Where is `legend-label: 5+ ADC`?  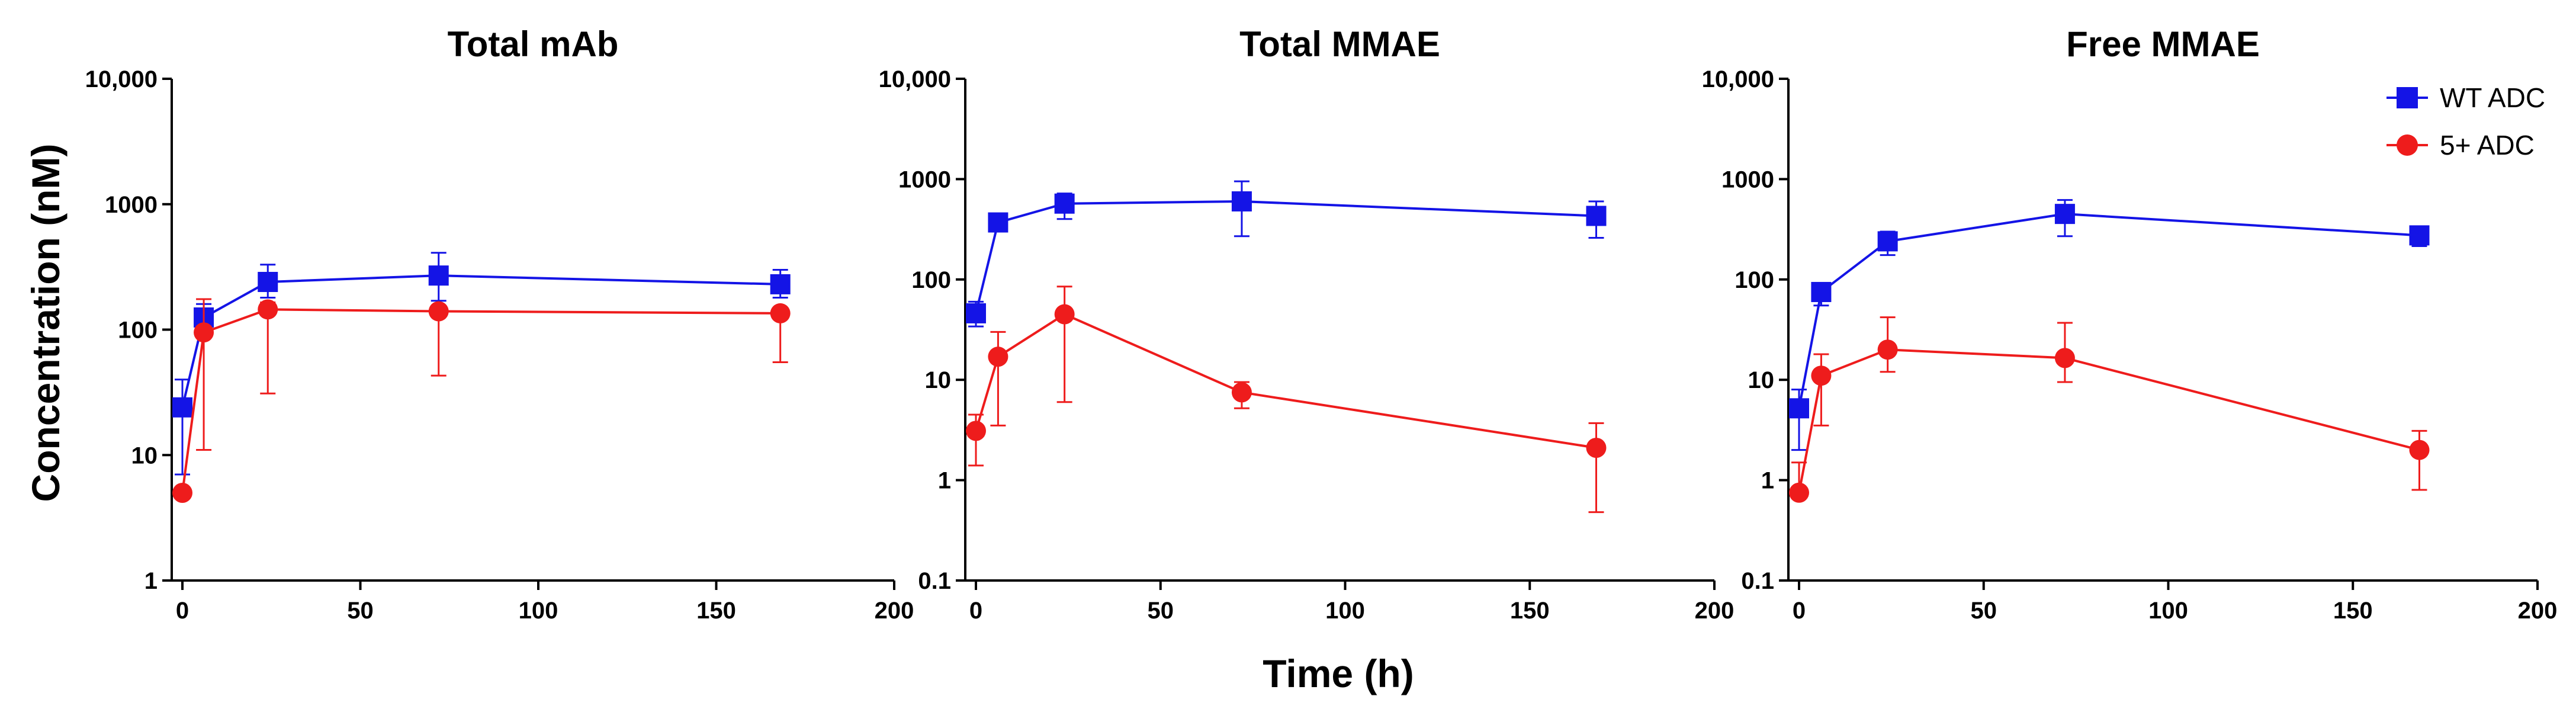
legend-label: 5+ ADC is located at coordinates (2487, 145).